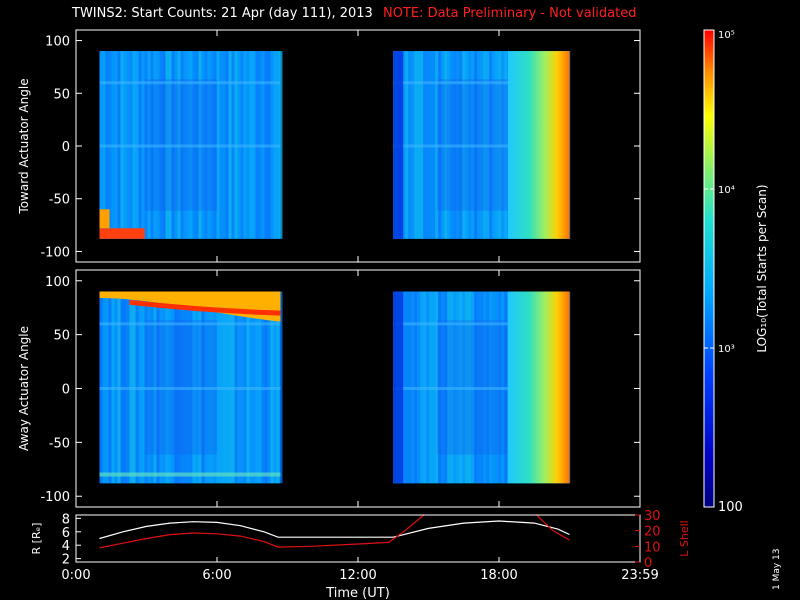 The image size is (800, 600). I want to click on x-tick-label: 0:00, so click(75, 575).